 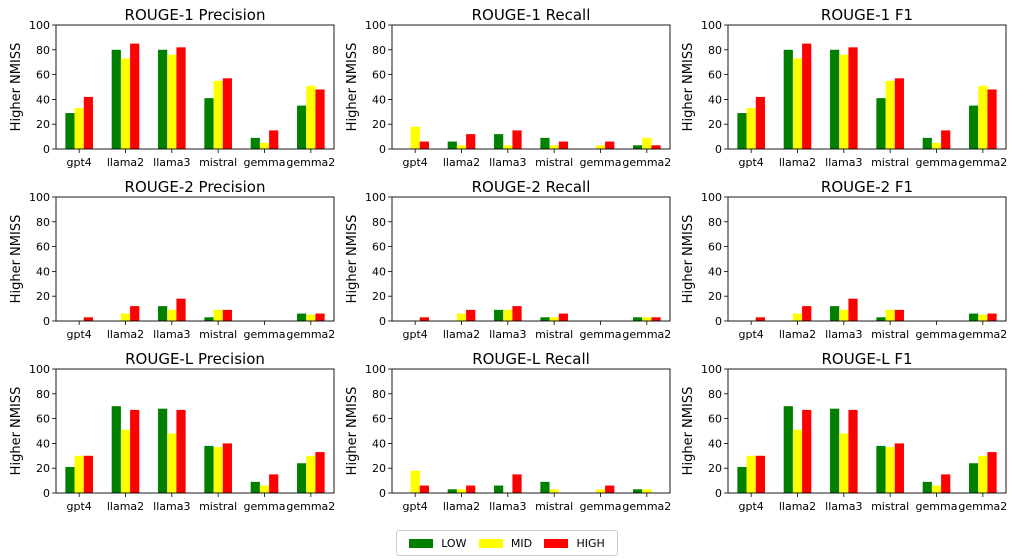 I want to click on legend: LOW MID HIGH, so click(x=507, y=543).